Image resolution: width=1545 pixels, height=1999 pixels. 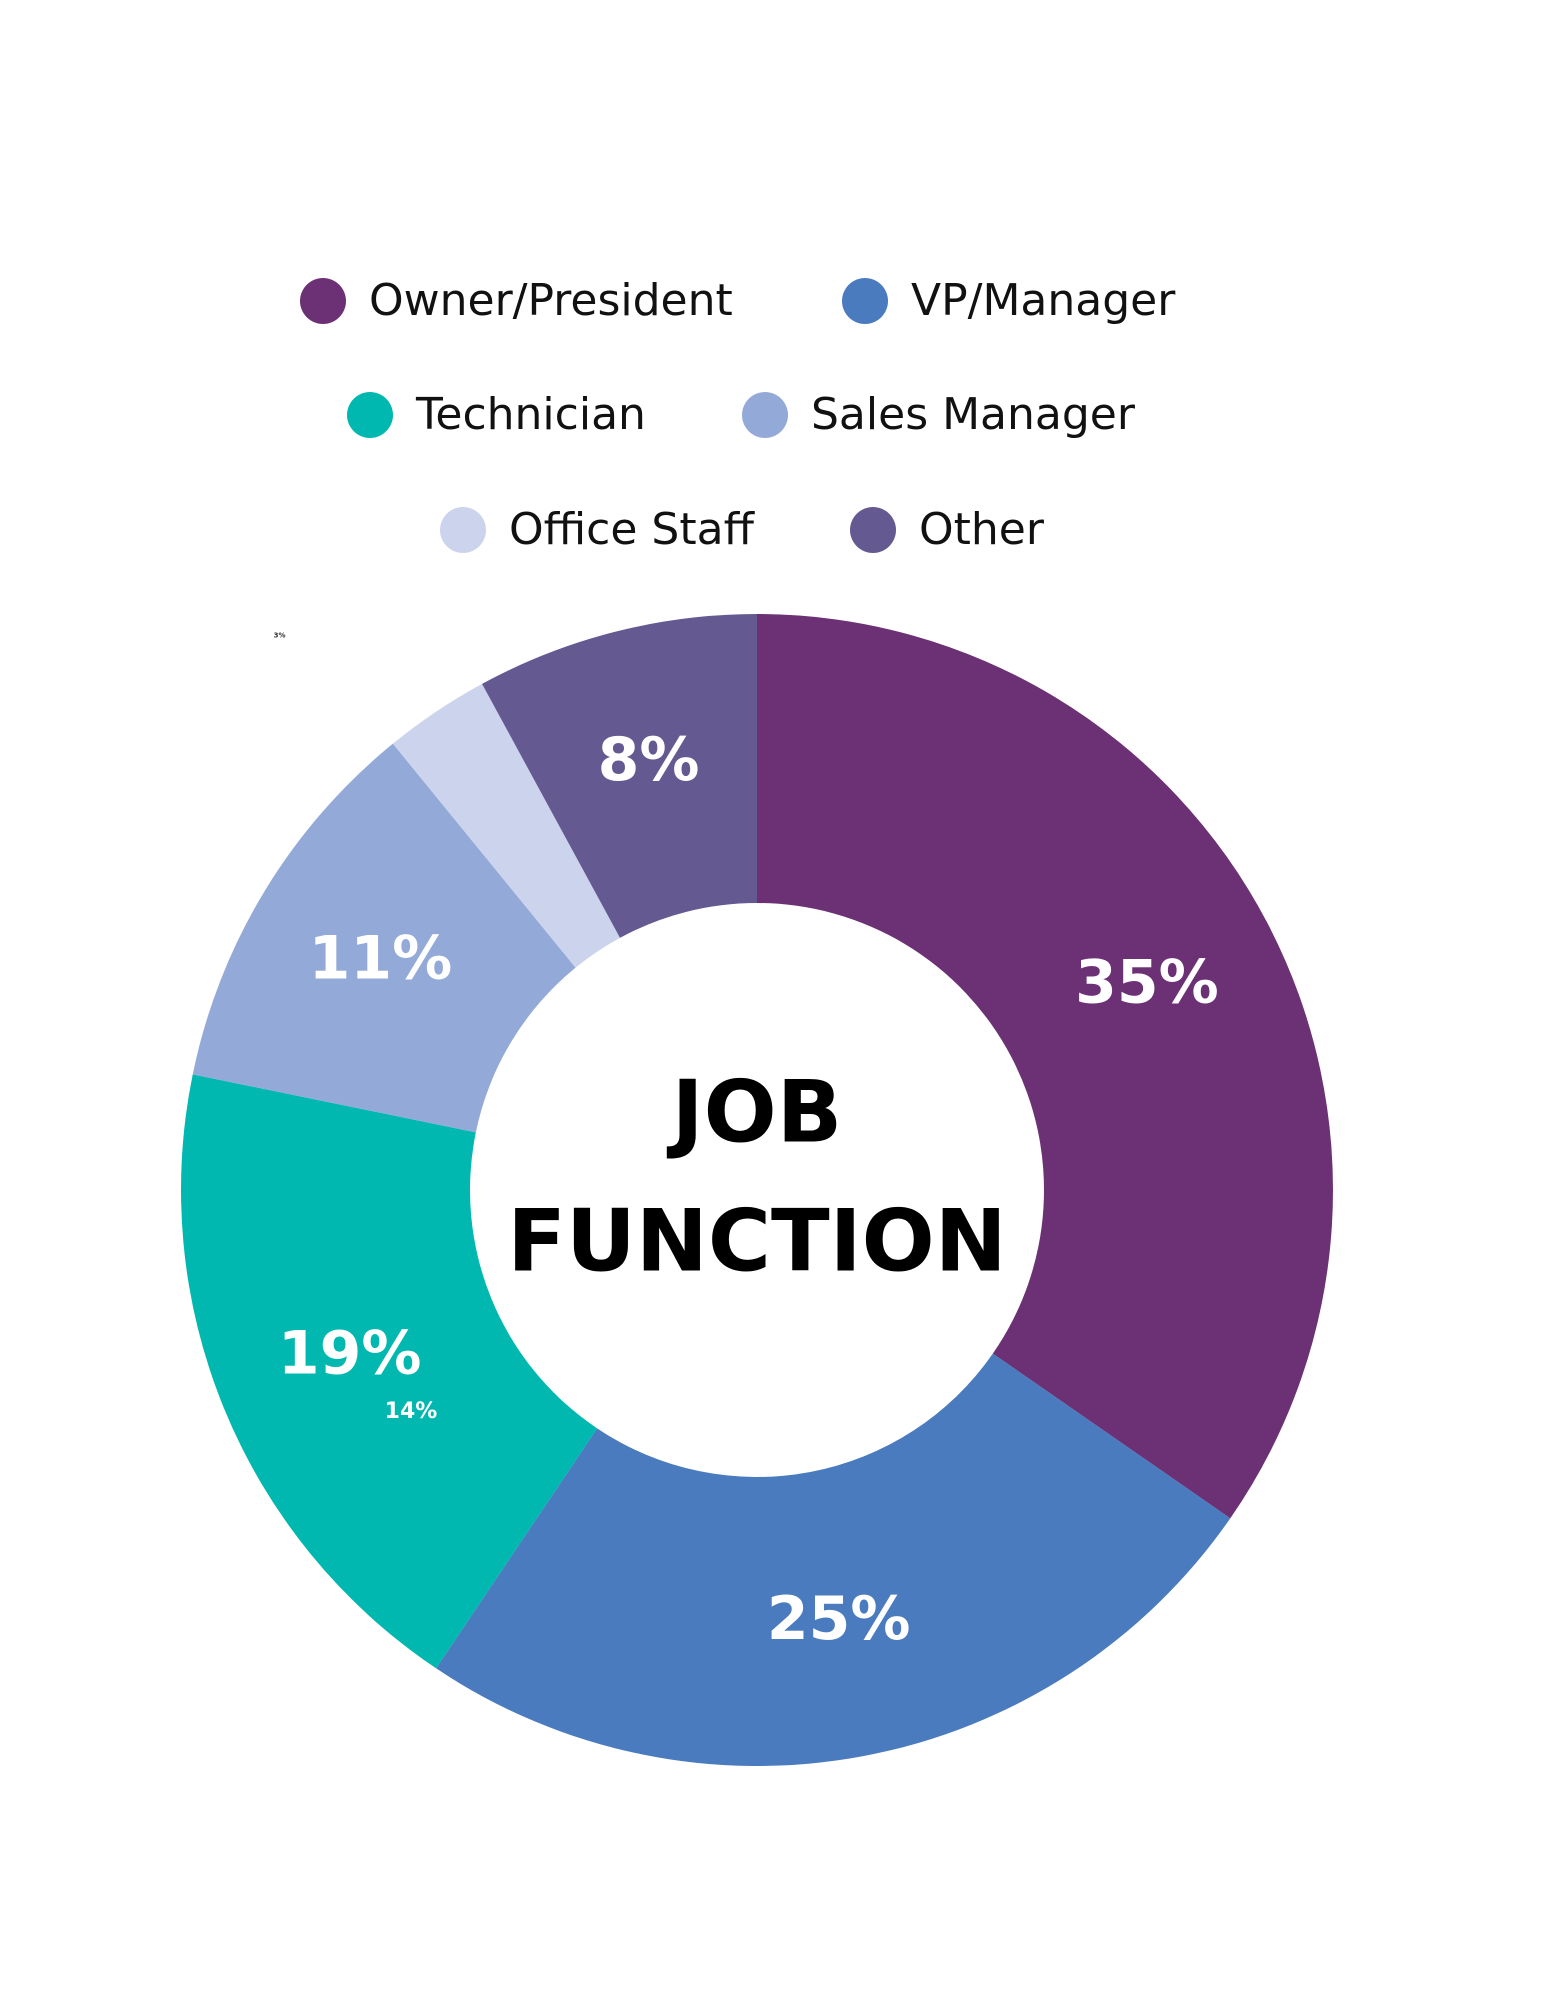 What do you see at coordinates (1147, 983) in the screenshot?
I see `value-label: 35%` at bounding box center [1147, 983].